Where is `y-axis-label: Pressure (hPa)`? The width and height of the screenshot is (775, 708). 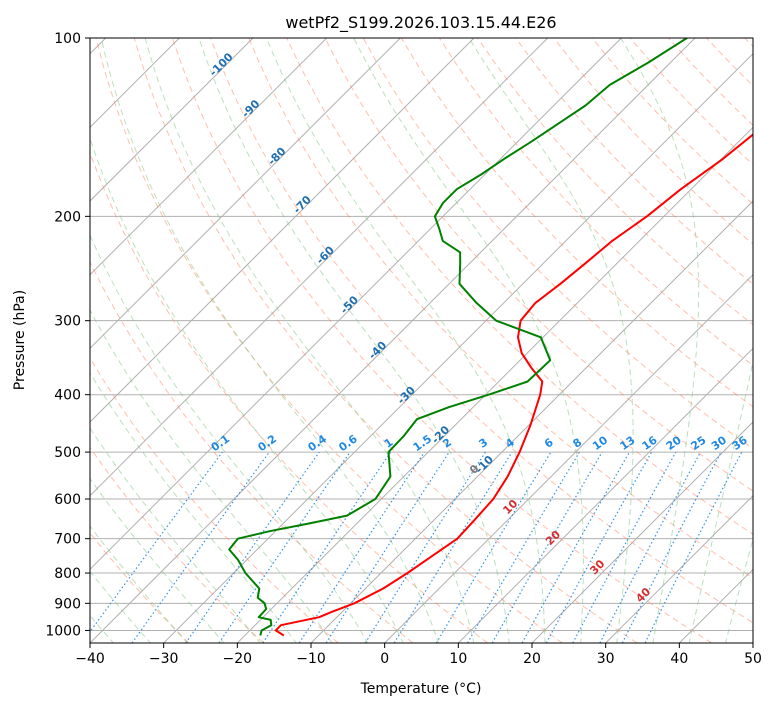
y-axis-label: Pressure (hPa) is located at coordinates (20, 340).